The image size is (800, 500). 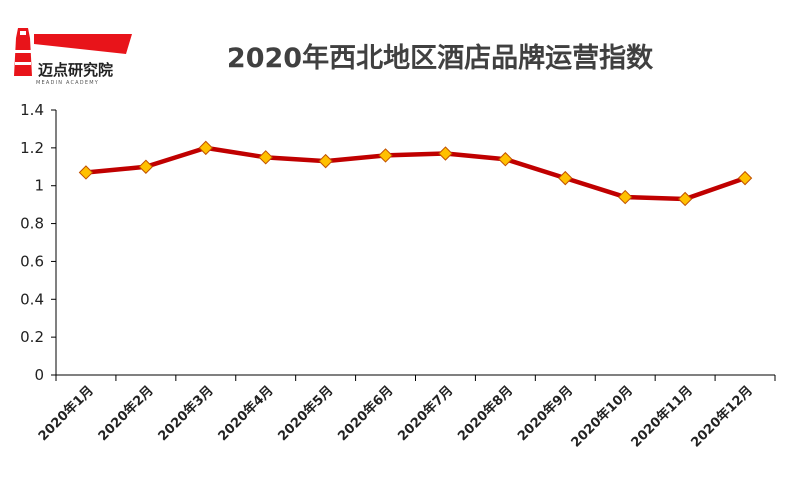 What do you see at coordinates (426, 414) in the screenshot?
I see `x-tick-label: 2020年7月` at bounding box center [426, 414].